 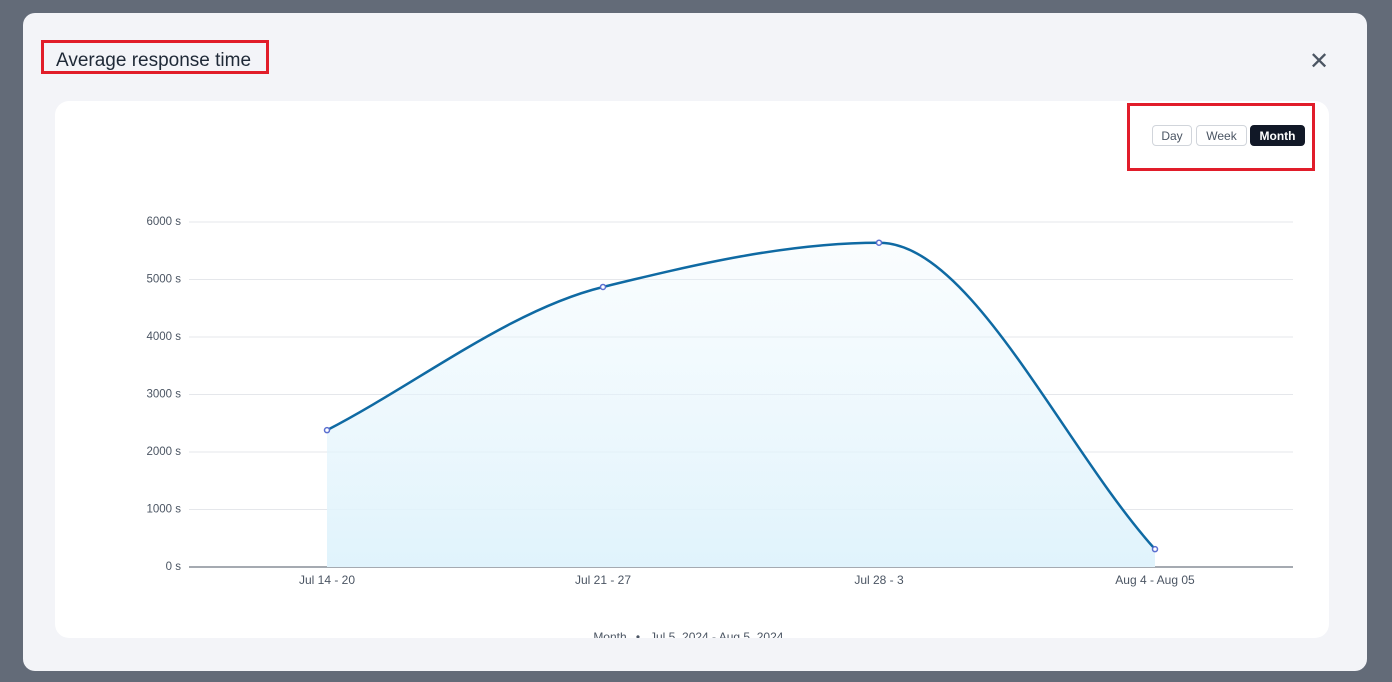 What do you see at coordinates (603, 580) in the screenshot?
I see `x-tick-label: Jul 21 - 27` at bounding box center [603, 580].